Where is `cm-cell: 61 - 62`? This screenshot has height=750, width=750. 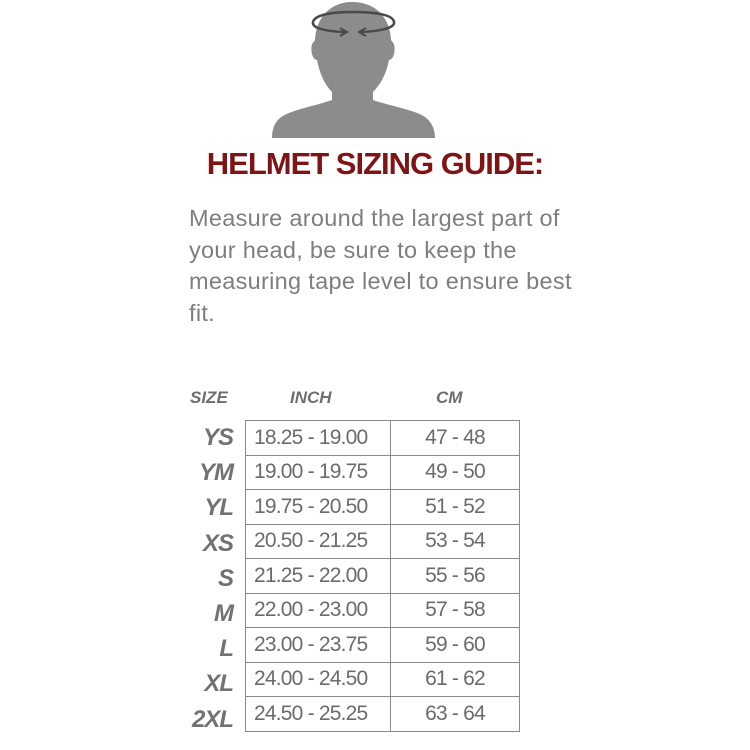 cm-cell: 61 - 62 is located at coordinates (455, 679).